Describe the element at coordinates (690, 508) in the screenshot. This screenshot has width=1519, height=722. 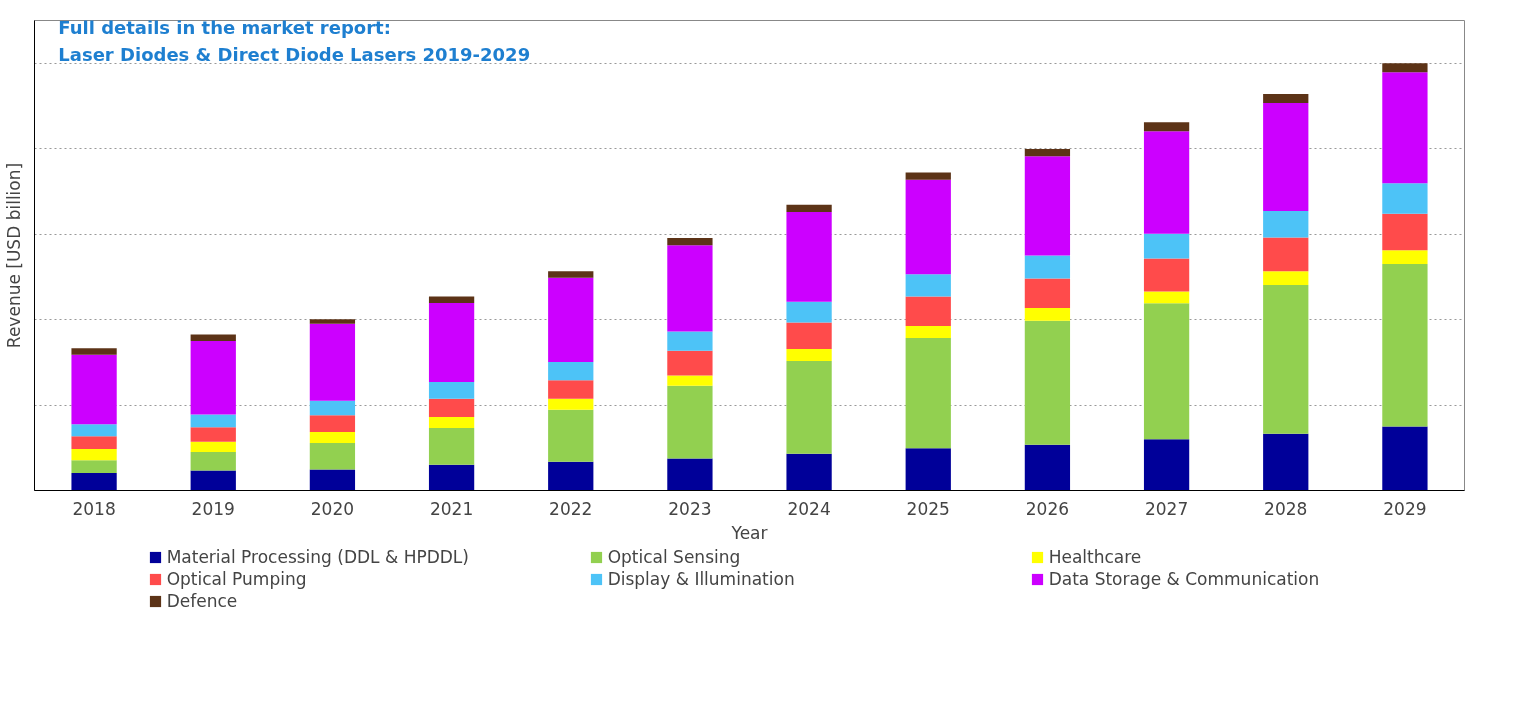
I see `x-tick-label: 2023` at that location.